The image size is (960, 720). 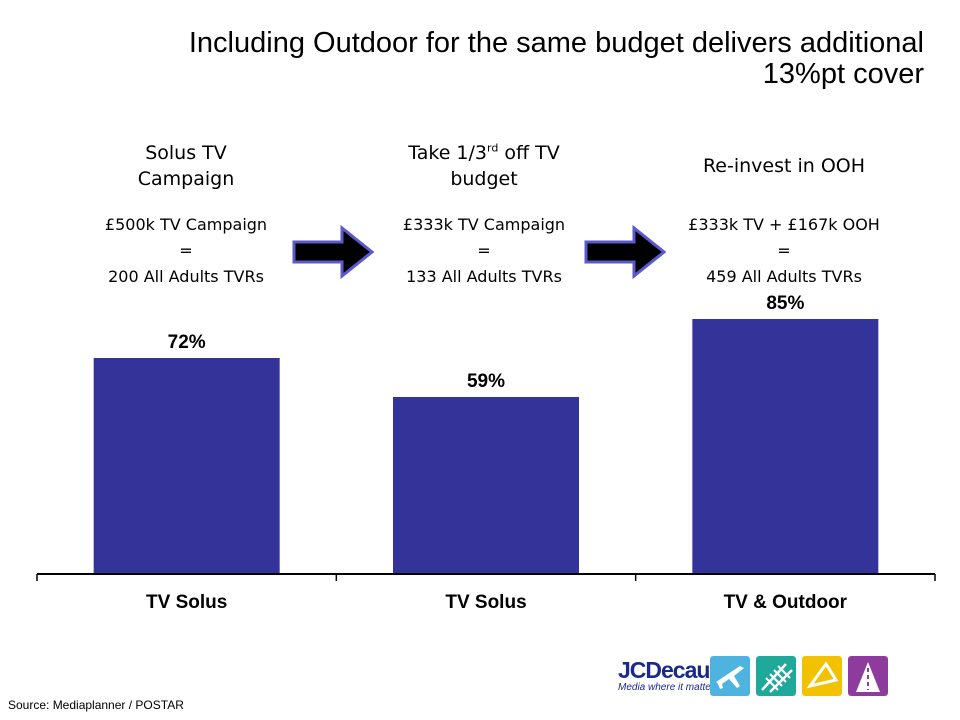 What do you see at coordinates (786, 602) in the screenshot?
I see `x-tick-label: TV & Outdoor` at bounding box center [786, 602].